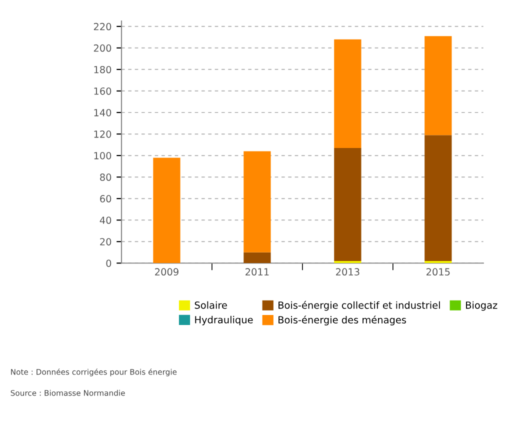 This screenshot has height=421, width=517. I want to click on x-tick-label: 2013, so click(348, 272).